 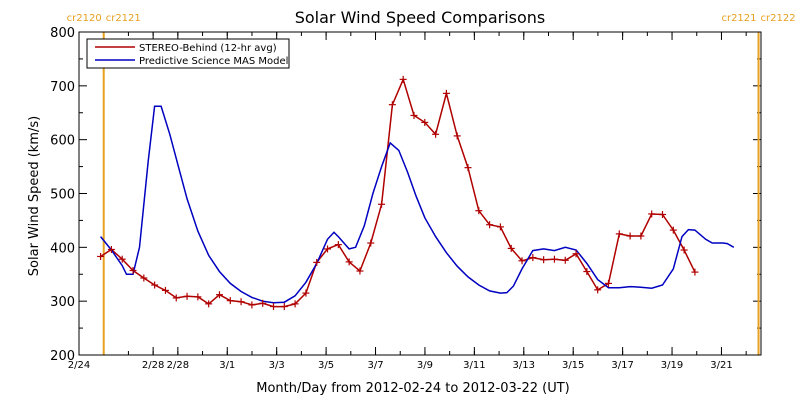 I want to click on x-tick-label: 3/17, so click(x=622, y=365).